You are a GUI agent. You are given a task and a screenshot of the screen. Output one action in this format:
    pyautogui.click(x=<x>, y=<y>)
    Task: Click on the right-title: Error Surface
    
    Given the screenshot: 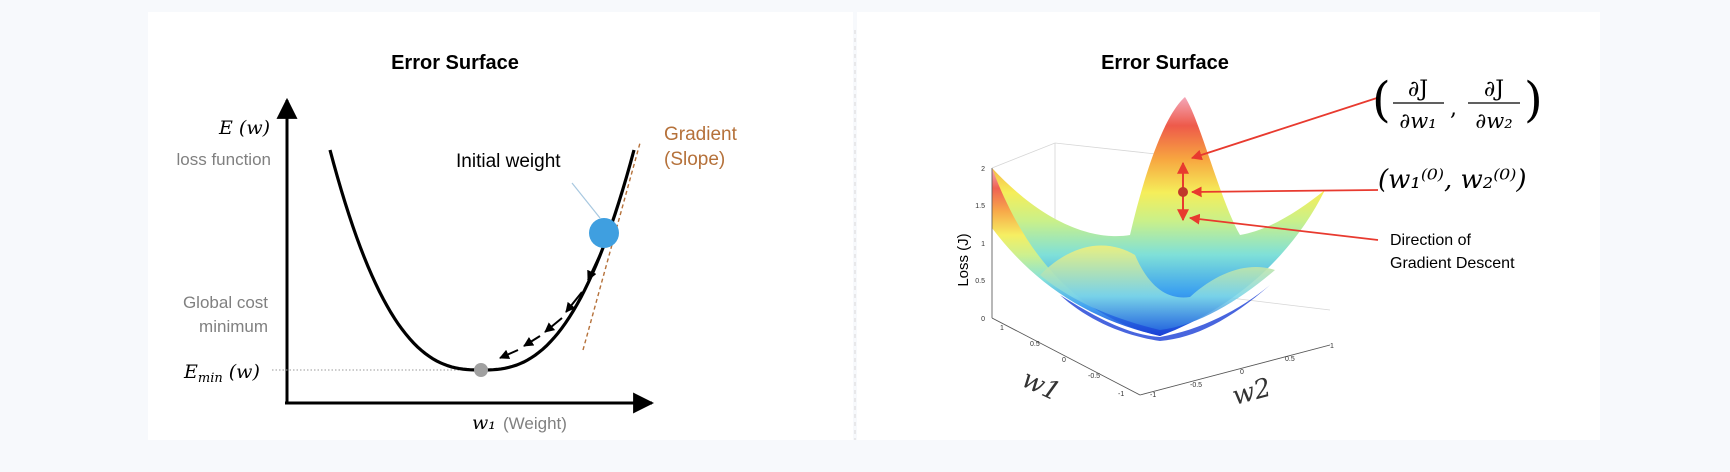 What is the action you would take?
    pyautogui.click(x=1165, y=63)
    